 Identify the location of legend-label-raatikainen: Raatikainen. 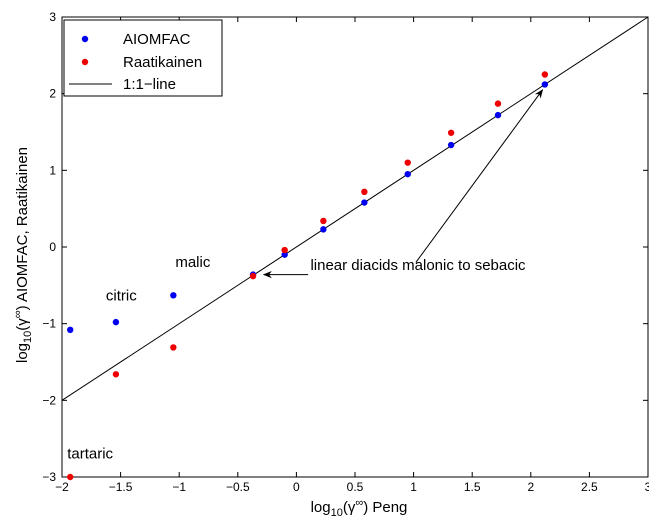
(162, 62).